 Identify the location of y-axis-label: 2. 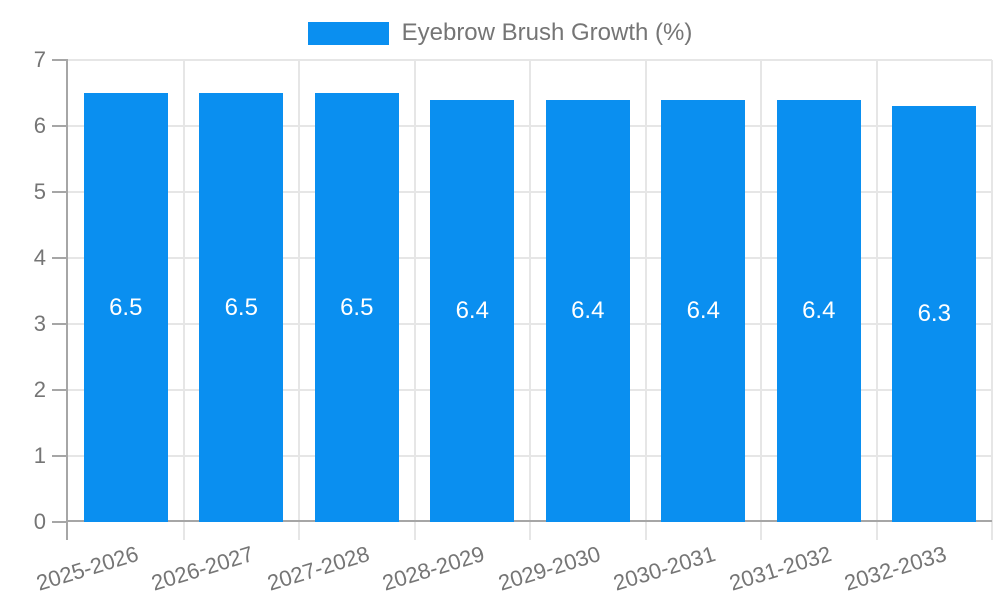
(39, 389).